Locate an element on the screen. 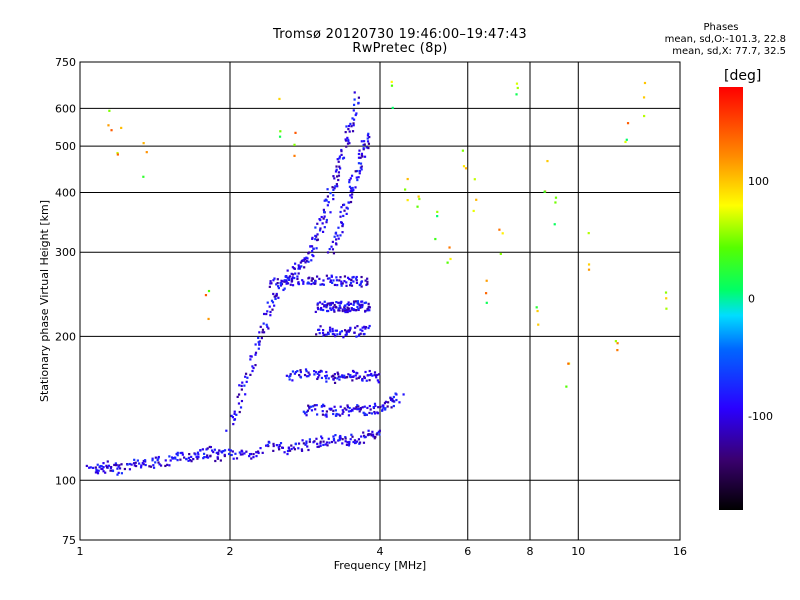  y-tick-label: 750 is located at coordinates (65, 62).